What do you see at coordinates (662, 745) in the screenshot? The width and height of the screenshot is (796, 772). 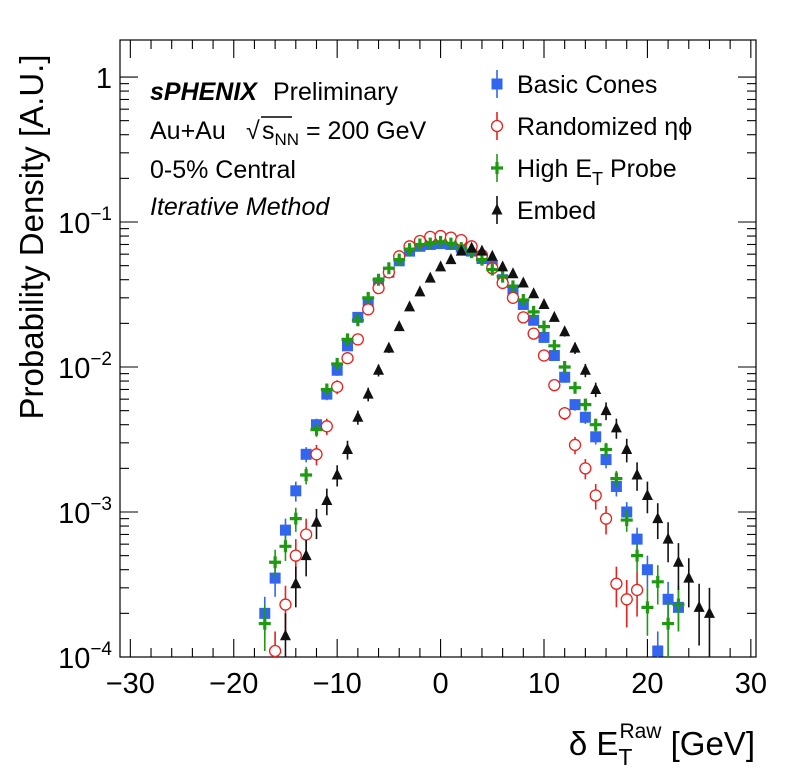 I see `x-axis-label: δ ETRaw [GeV]` at bounding box center [662, 745].